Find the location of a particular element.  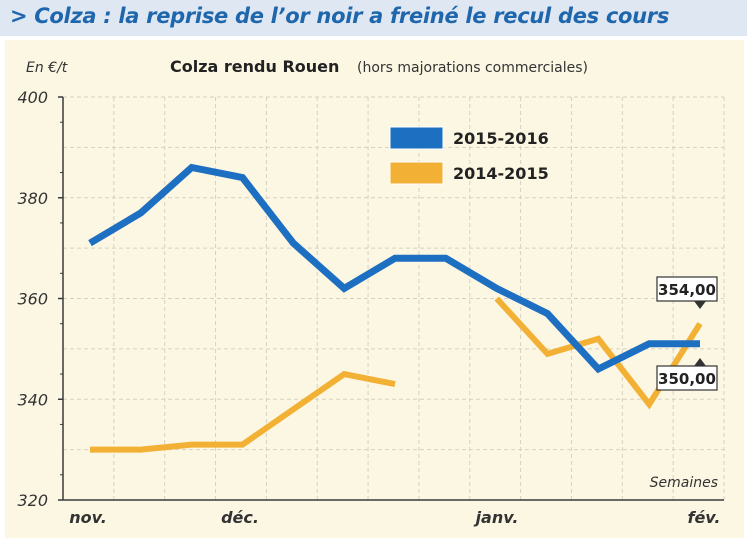

chart-subtitle: (hors majorations commerciales) is located at coordinates (472, 68).